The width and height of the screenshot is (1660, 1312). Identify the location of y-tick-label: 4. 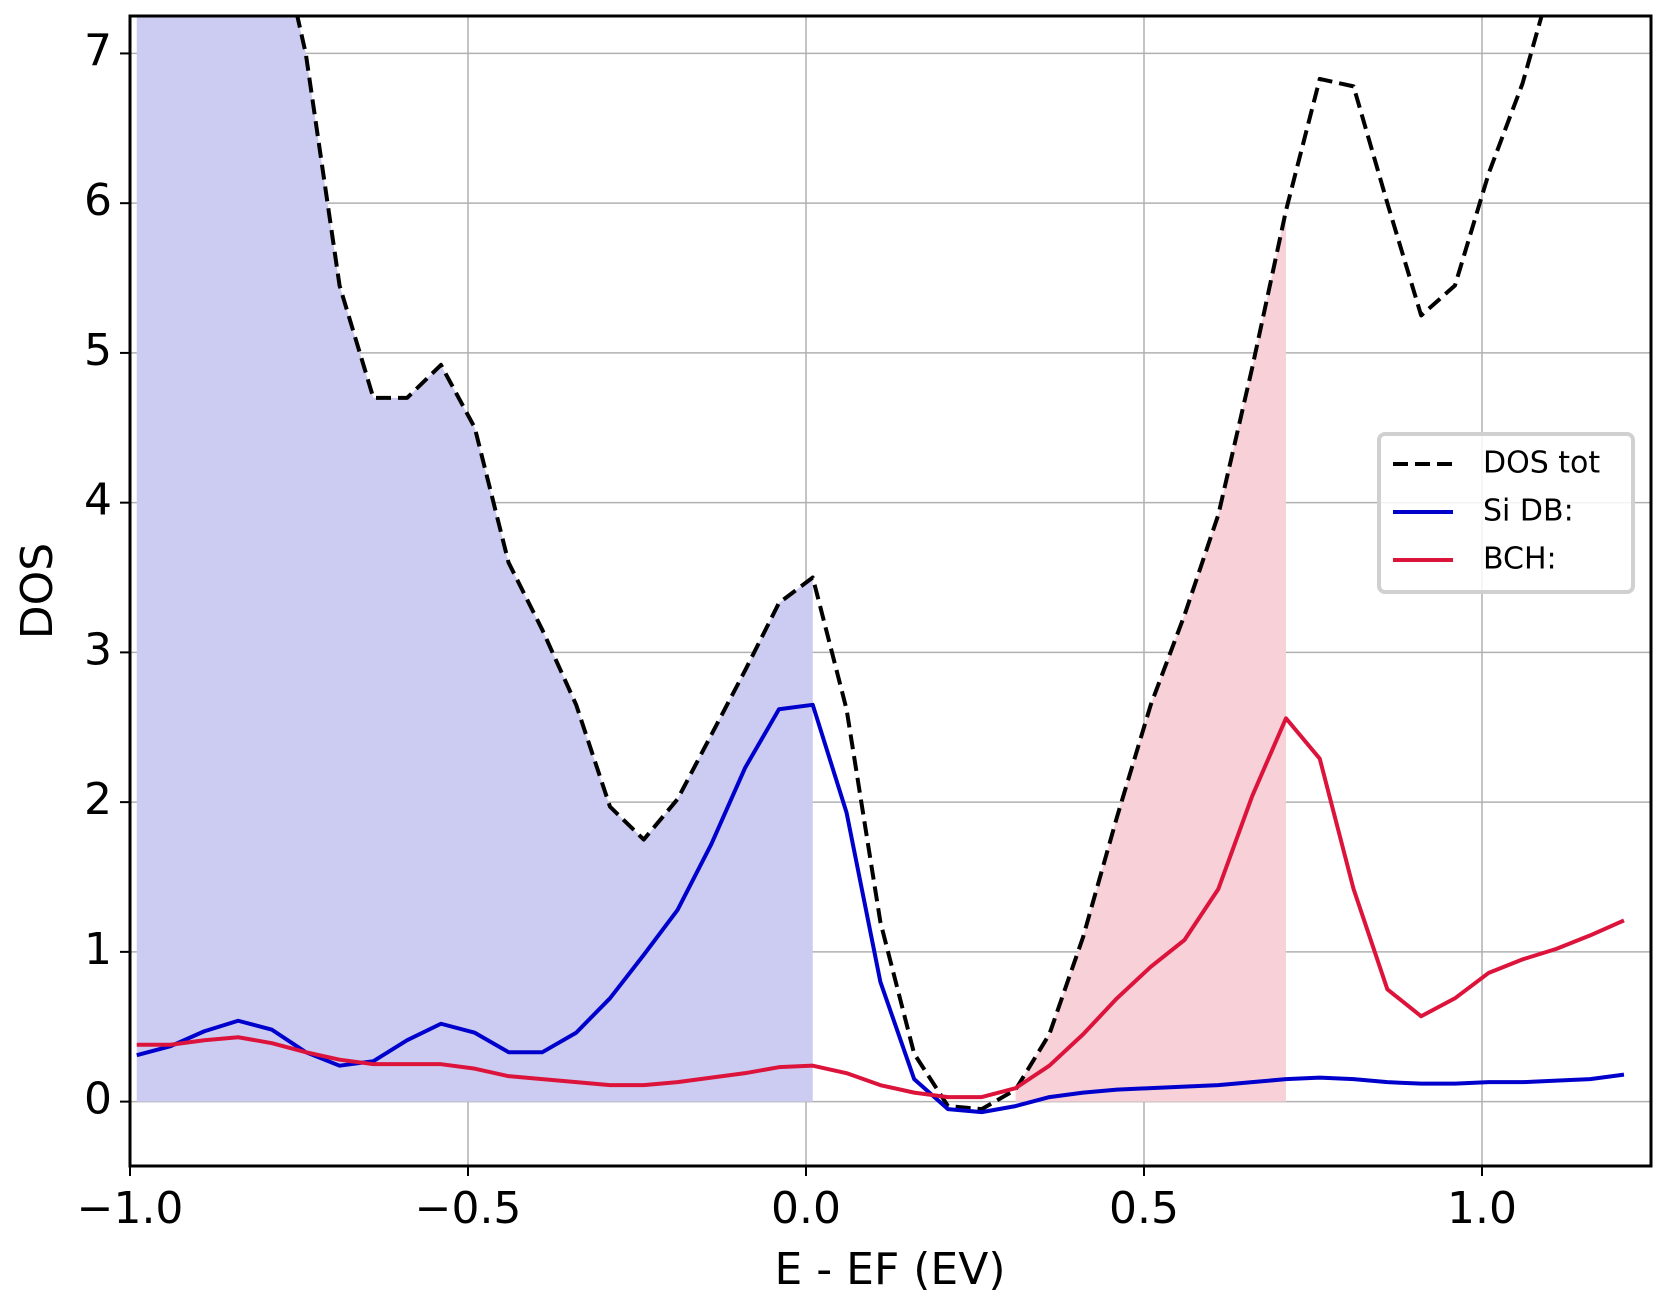
(98, 500).